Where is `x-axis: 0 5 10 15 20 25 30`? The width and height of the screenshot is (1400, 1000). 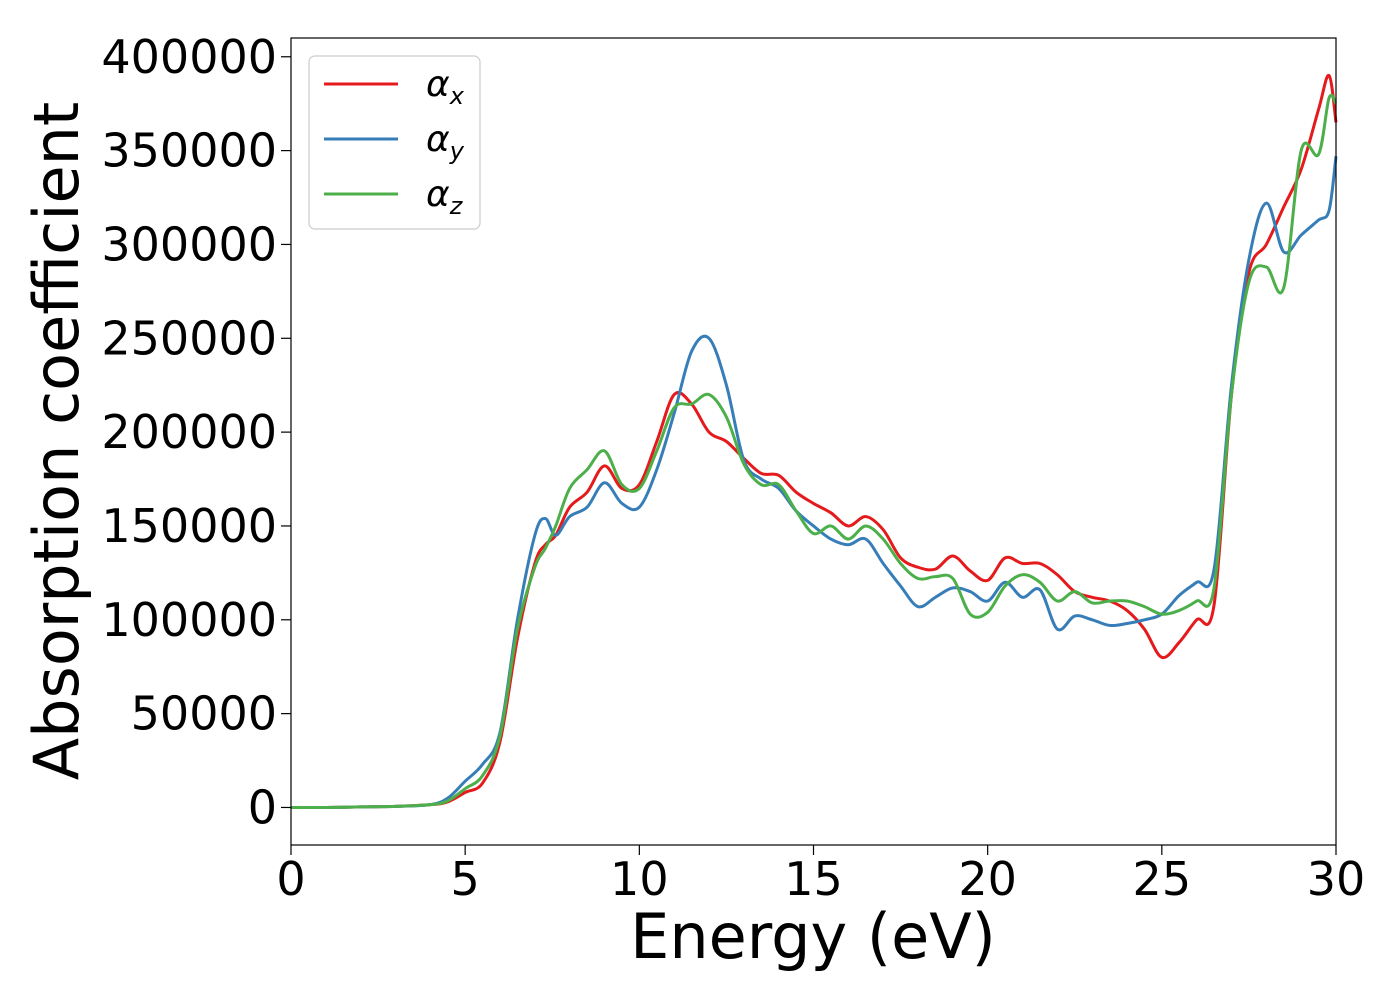 x-axis: 0 5 10 15 20 25 30 is located at coordinates (820, 875).